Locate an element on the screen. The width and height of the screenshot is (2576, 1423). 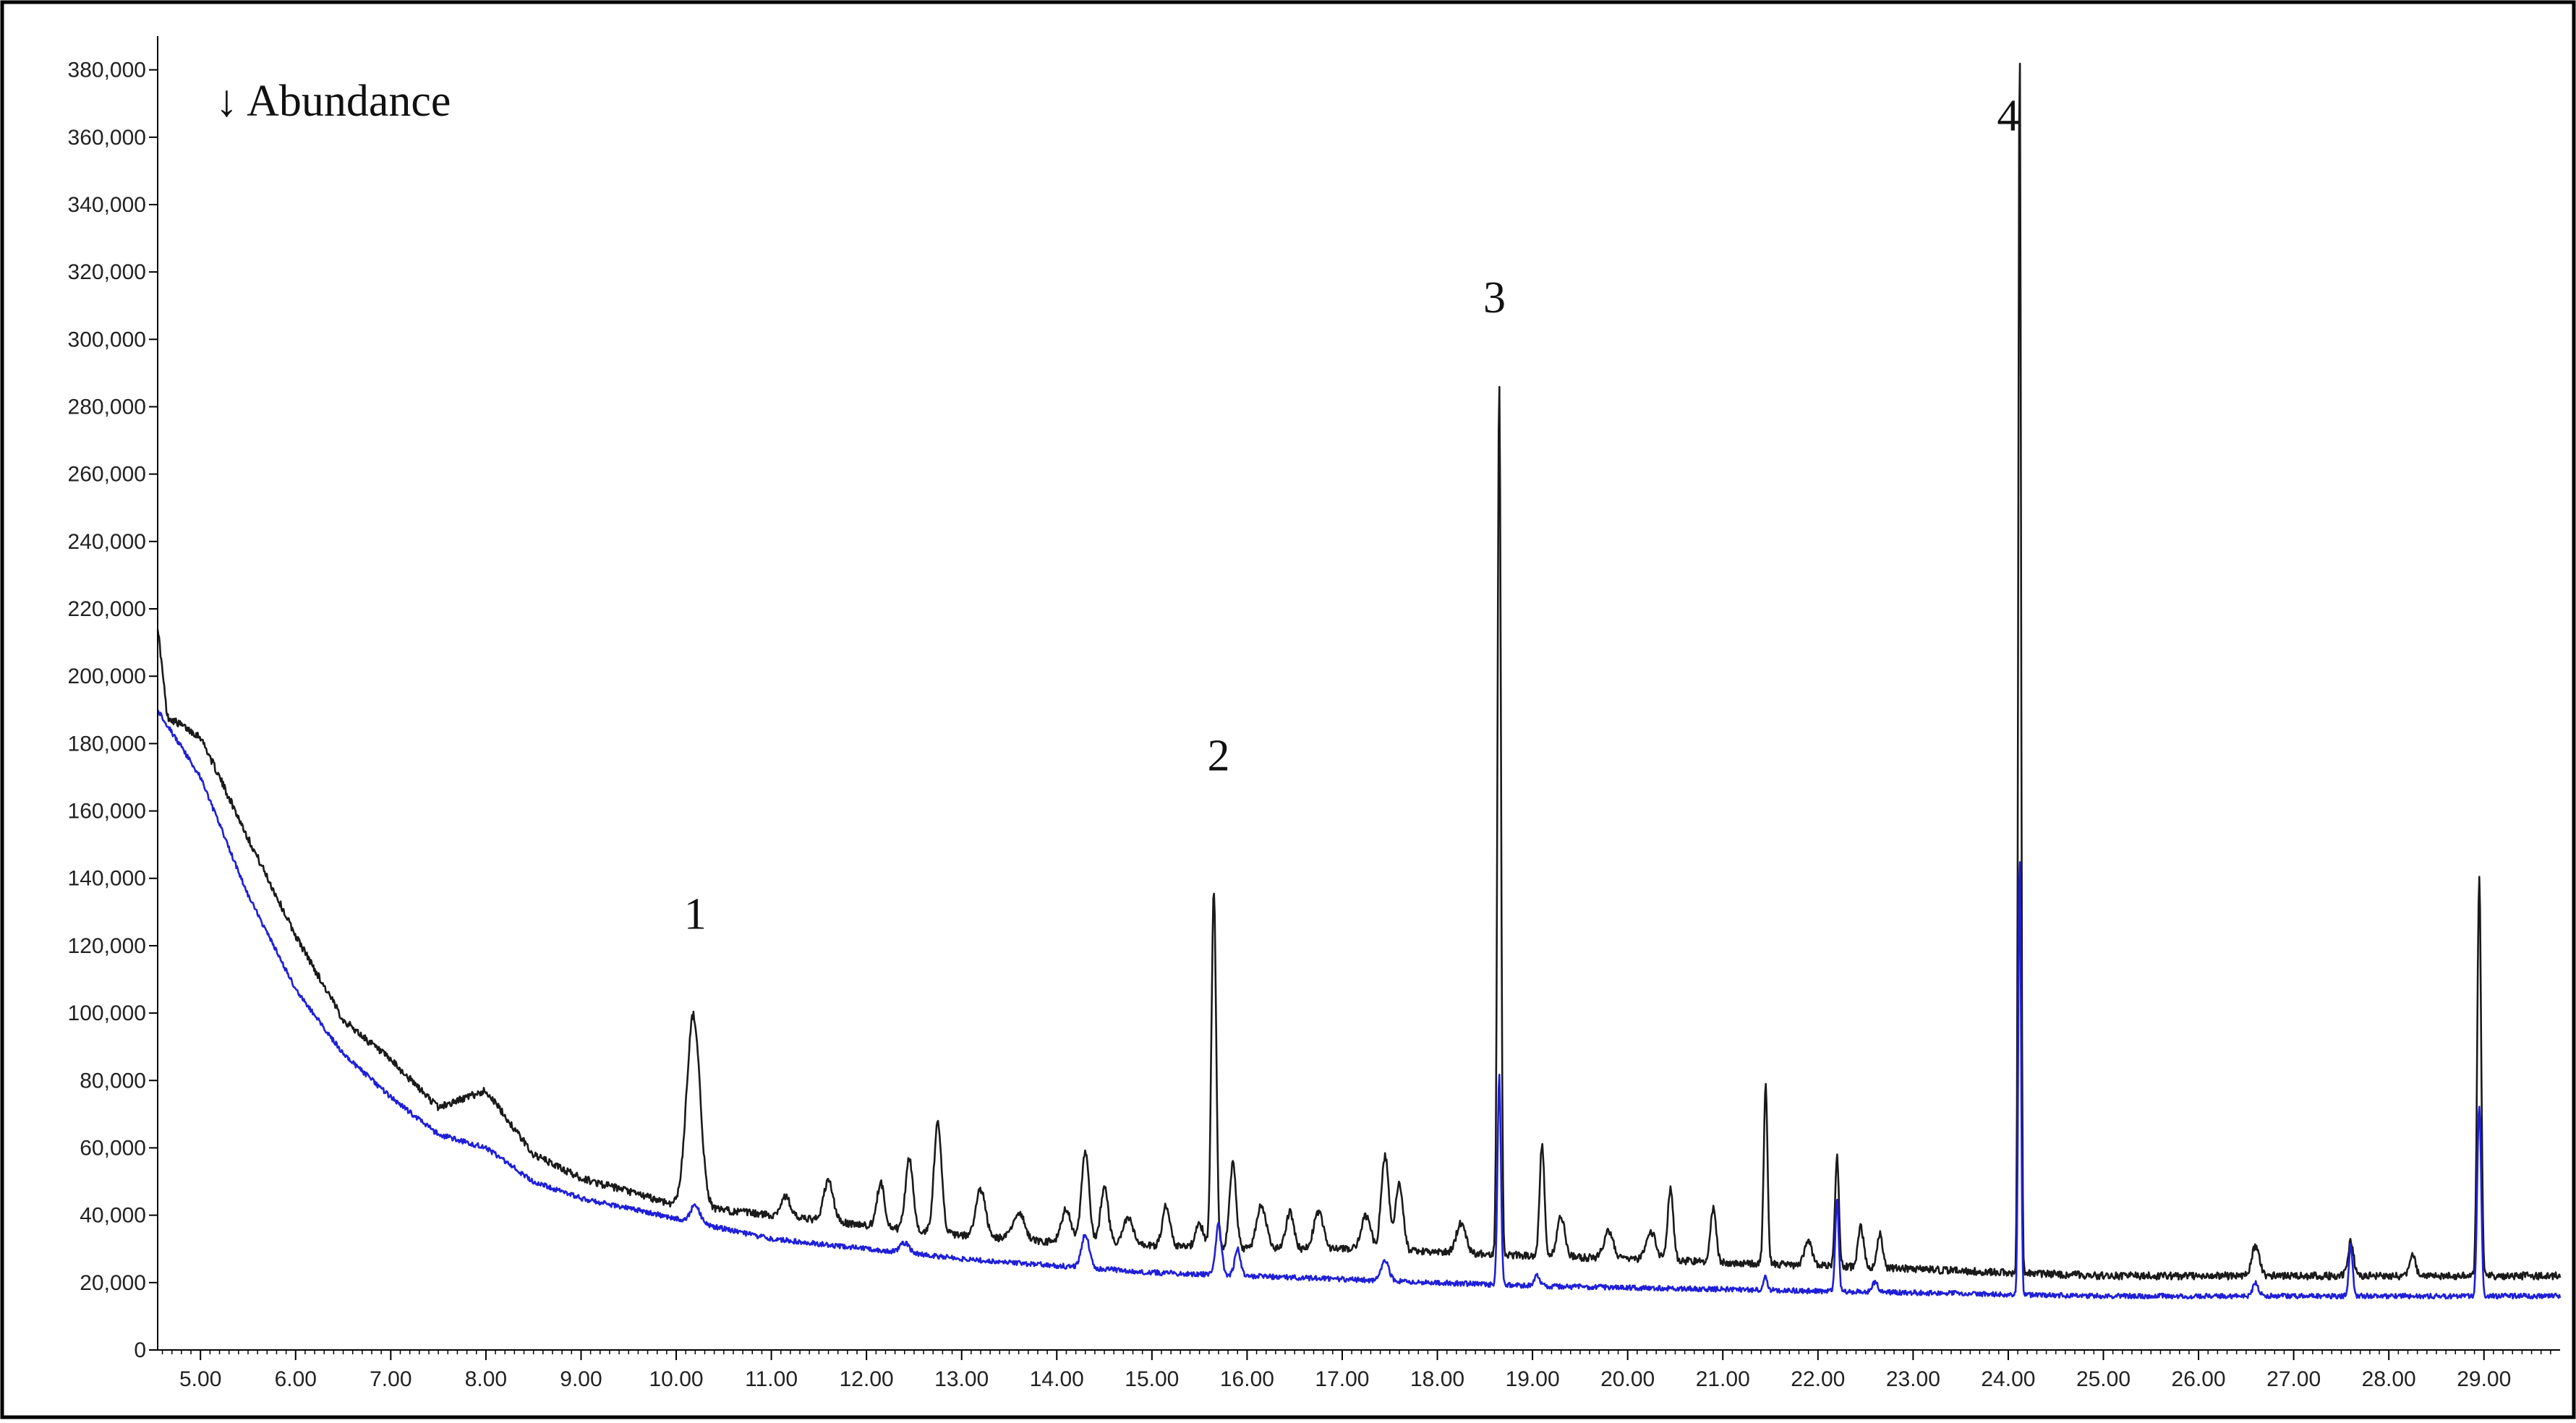
y-tick-label: 100,000 is located at coordinates (107, 1013).